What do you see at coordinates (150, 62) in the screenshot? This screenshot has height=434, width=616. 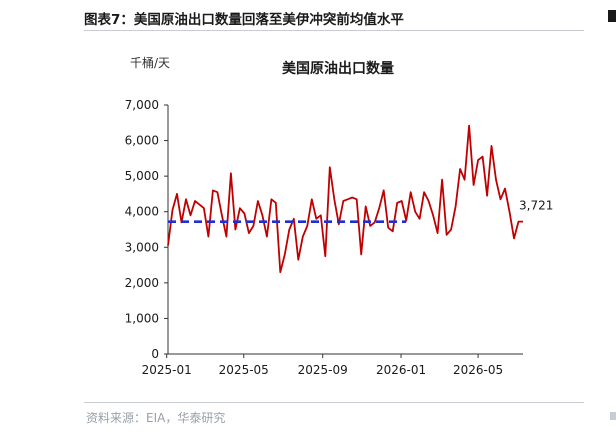 I see `y-axis-unit-label: 千桶/天` at bounding box center [150, 62].